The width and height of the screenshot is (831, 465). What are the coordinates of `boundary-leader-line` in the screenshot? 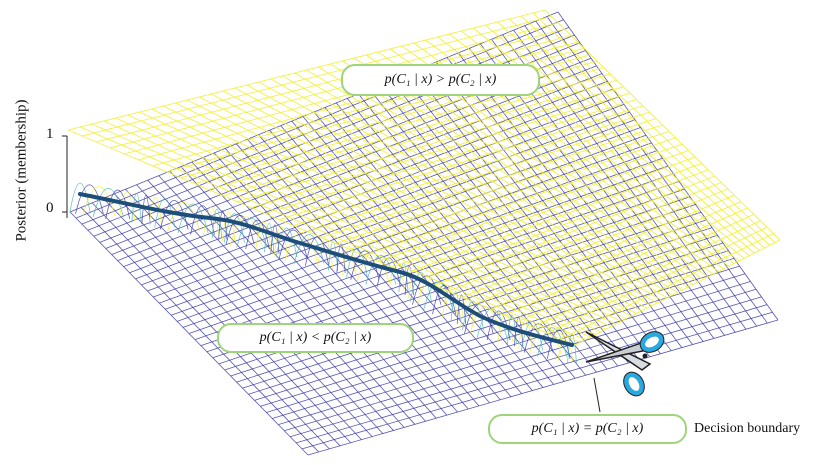 It's located at (597, 395).